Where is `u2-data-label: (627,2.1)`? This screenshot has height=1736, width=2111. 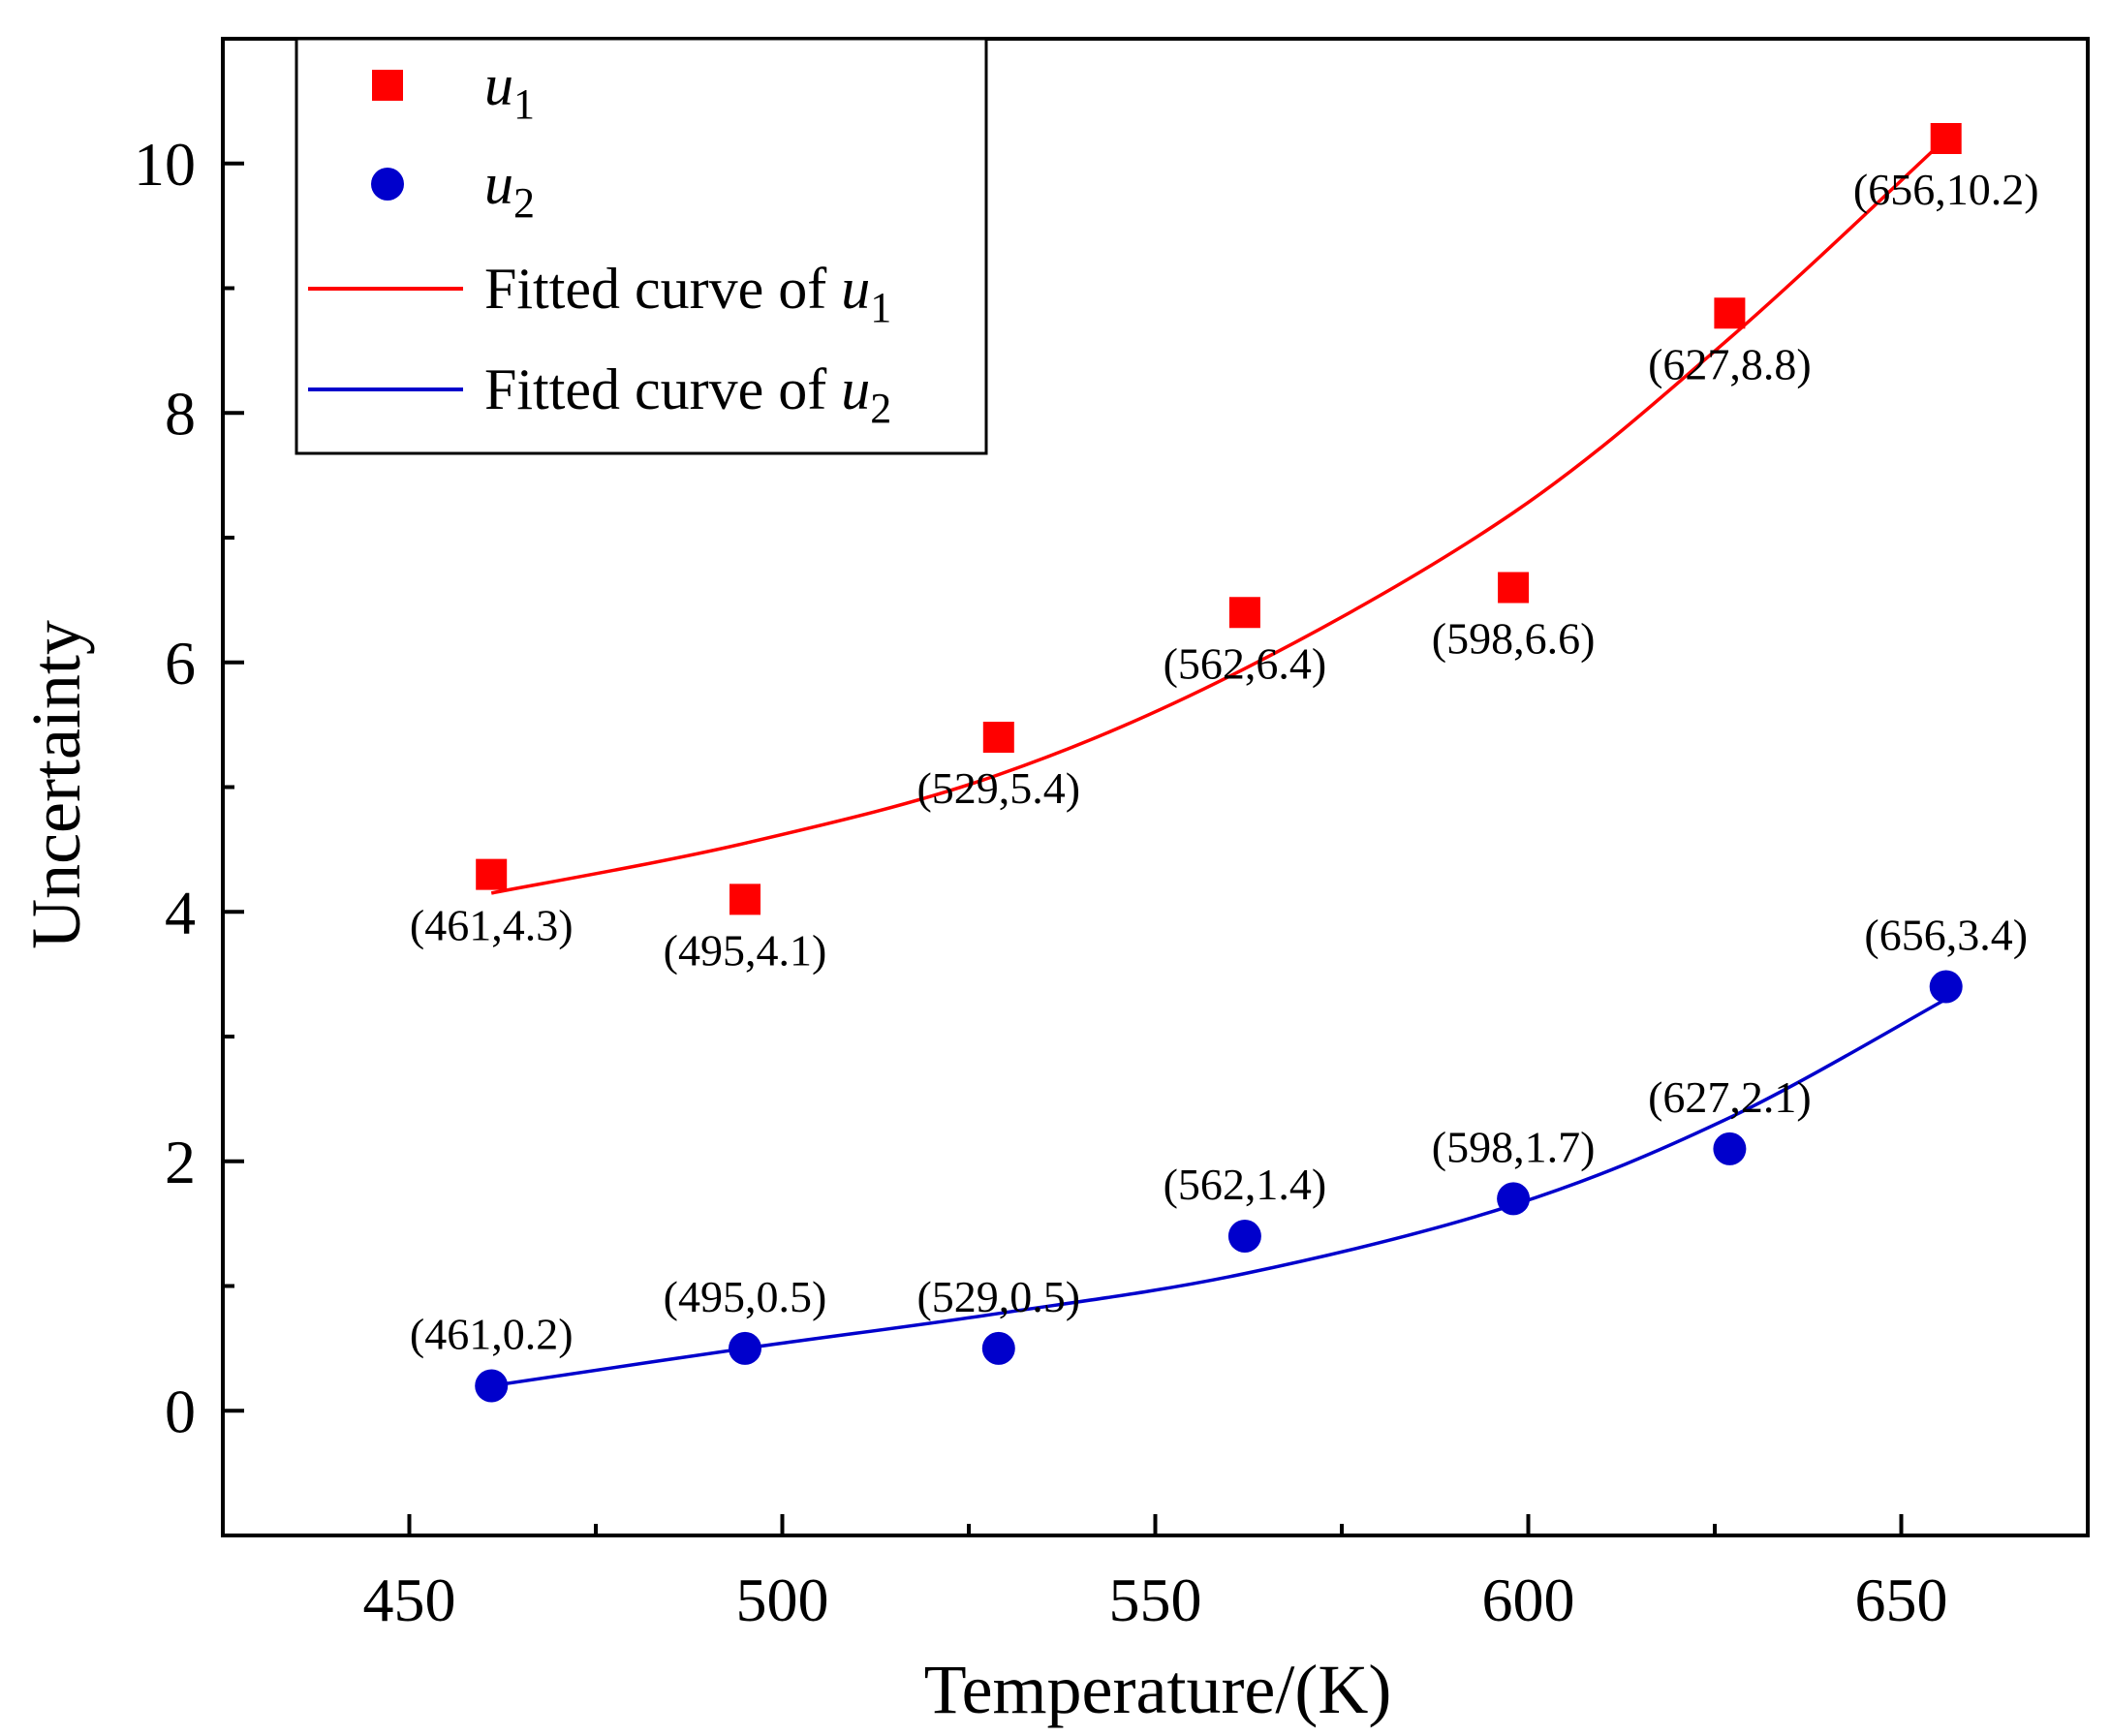 u2-data-label: (627,2.1) is located at coordinates (1730, 1097).